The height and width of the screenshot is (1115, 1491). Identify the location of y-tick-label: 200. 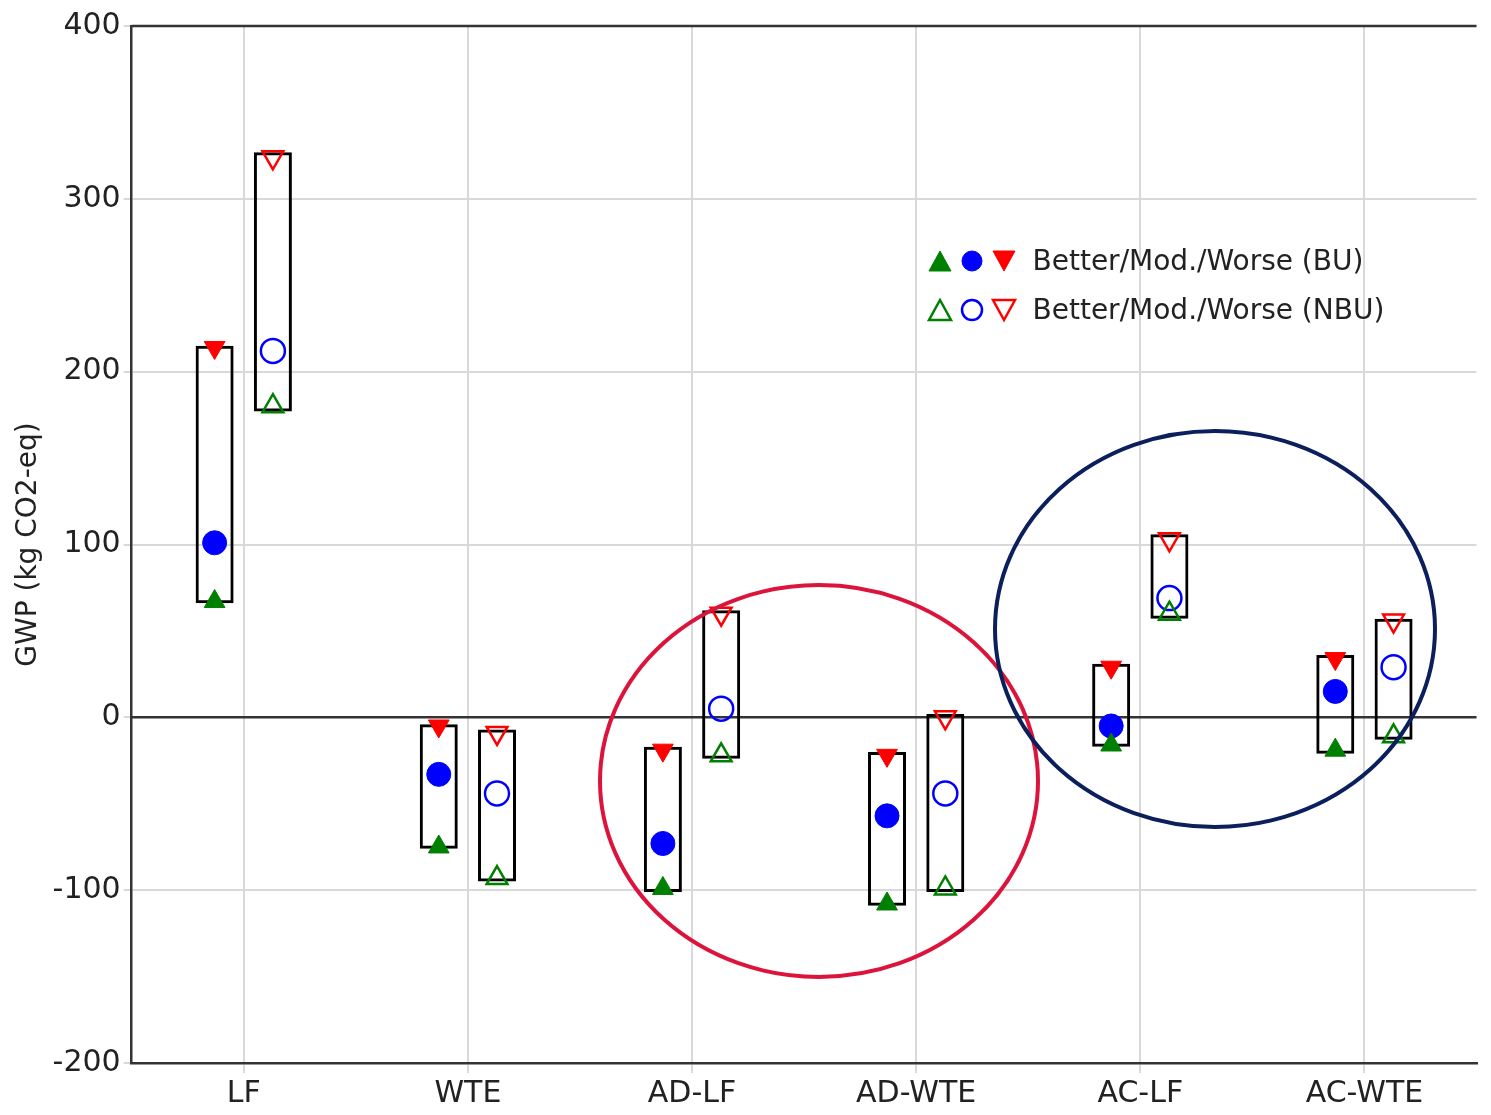
(92, 369).